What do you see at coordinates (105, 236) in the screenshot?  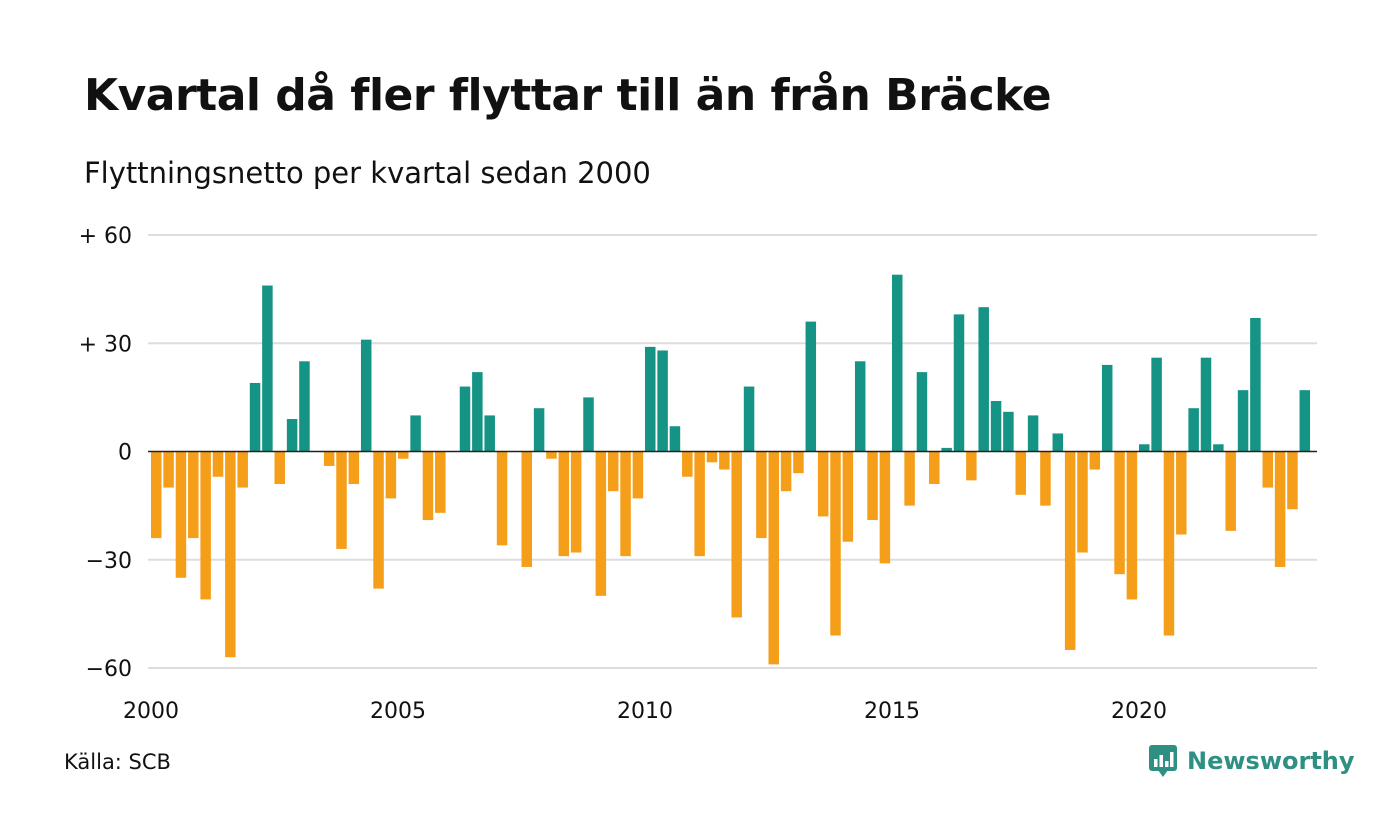 I see `y-tick-label: + 60` at bounding box center [105, 236].